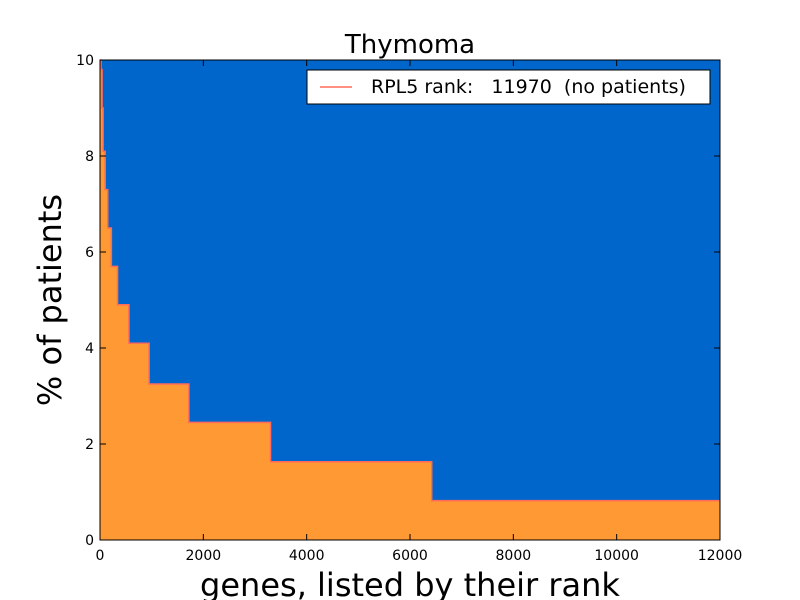  What do you see at coordinates (720, 556) in the screenshot?
I see `x-tick-label: 12000` at bounding box center [720, 556].